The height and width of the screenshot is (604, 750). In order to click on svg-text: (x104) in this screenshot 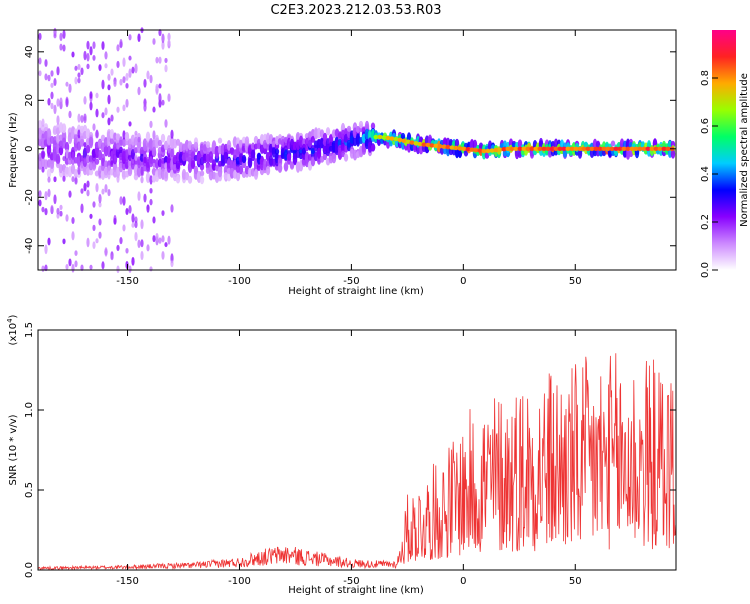, I will do `click(12, 329)`.